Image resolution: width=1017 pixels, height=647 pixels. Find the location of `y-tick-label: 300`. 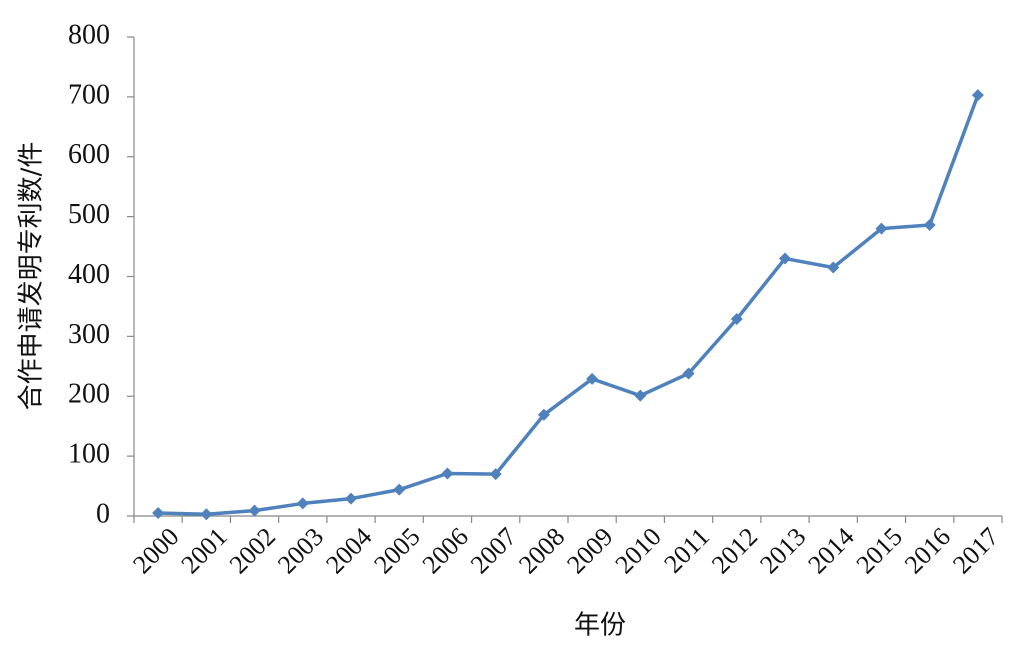

y-tick-label: 300 is located at coordinates (89, 334).